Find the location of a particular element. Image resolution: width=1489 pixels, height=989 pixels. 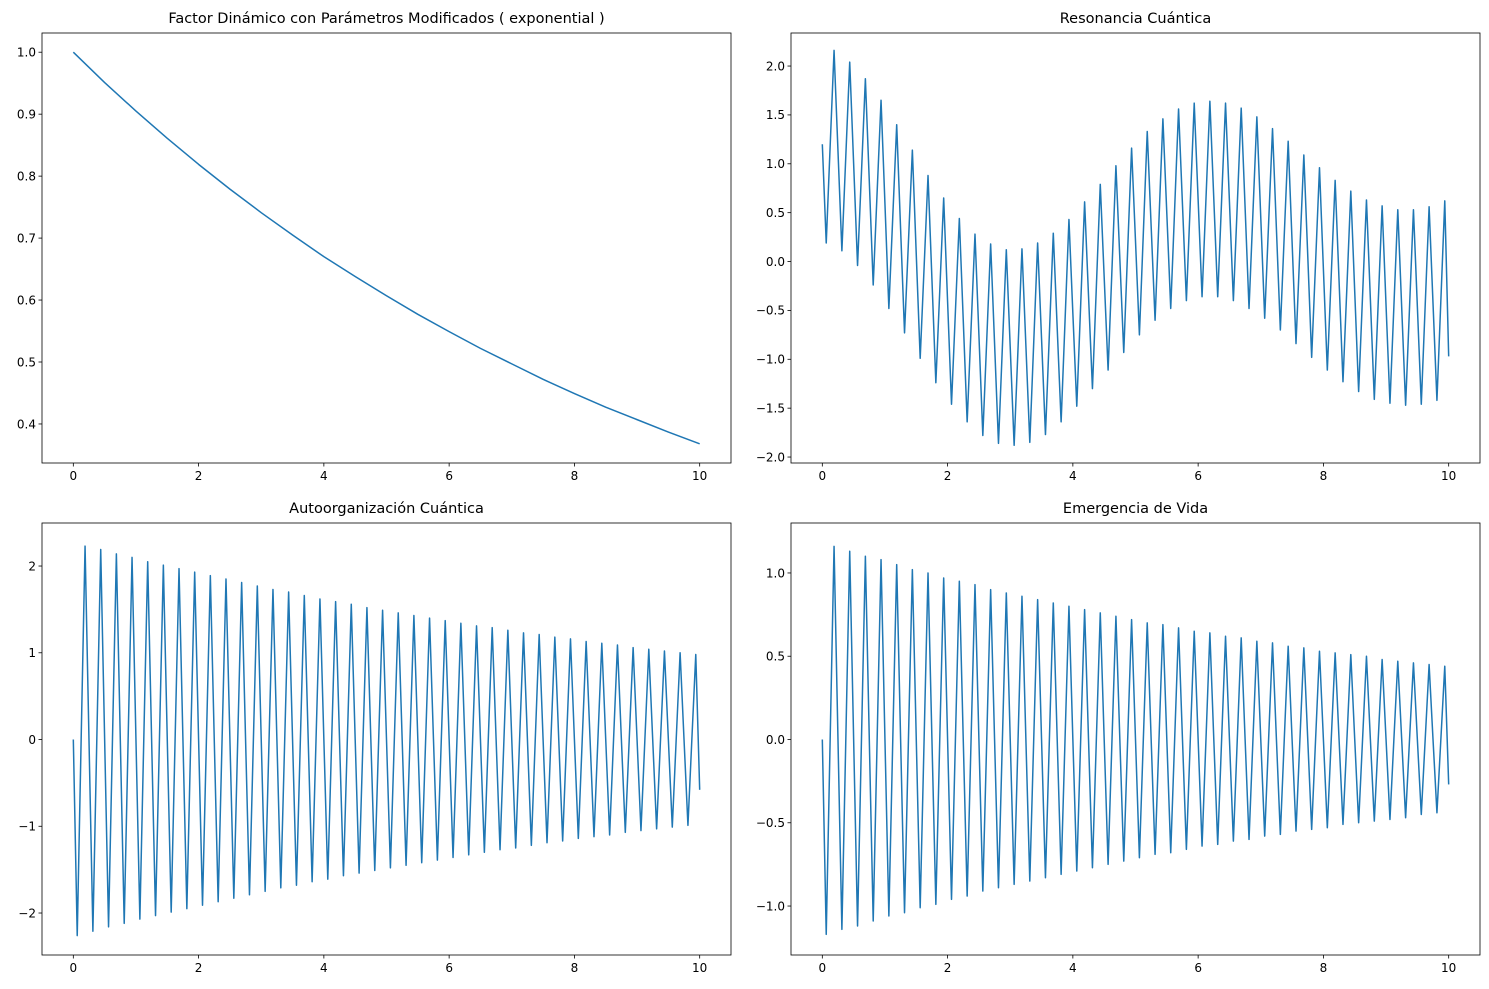

y-tick-label: 1.5 is located at coordinates (775, 115).